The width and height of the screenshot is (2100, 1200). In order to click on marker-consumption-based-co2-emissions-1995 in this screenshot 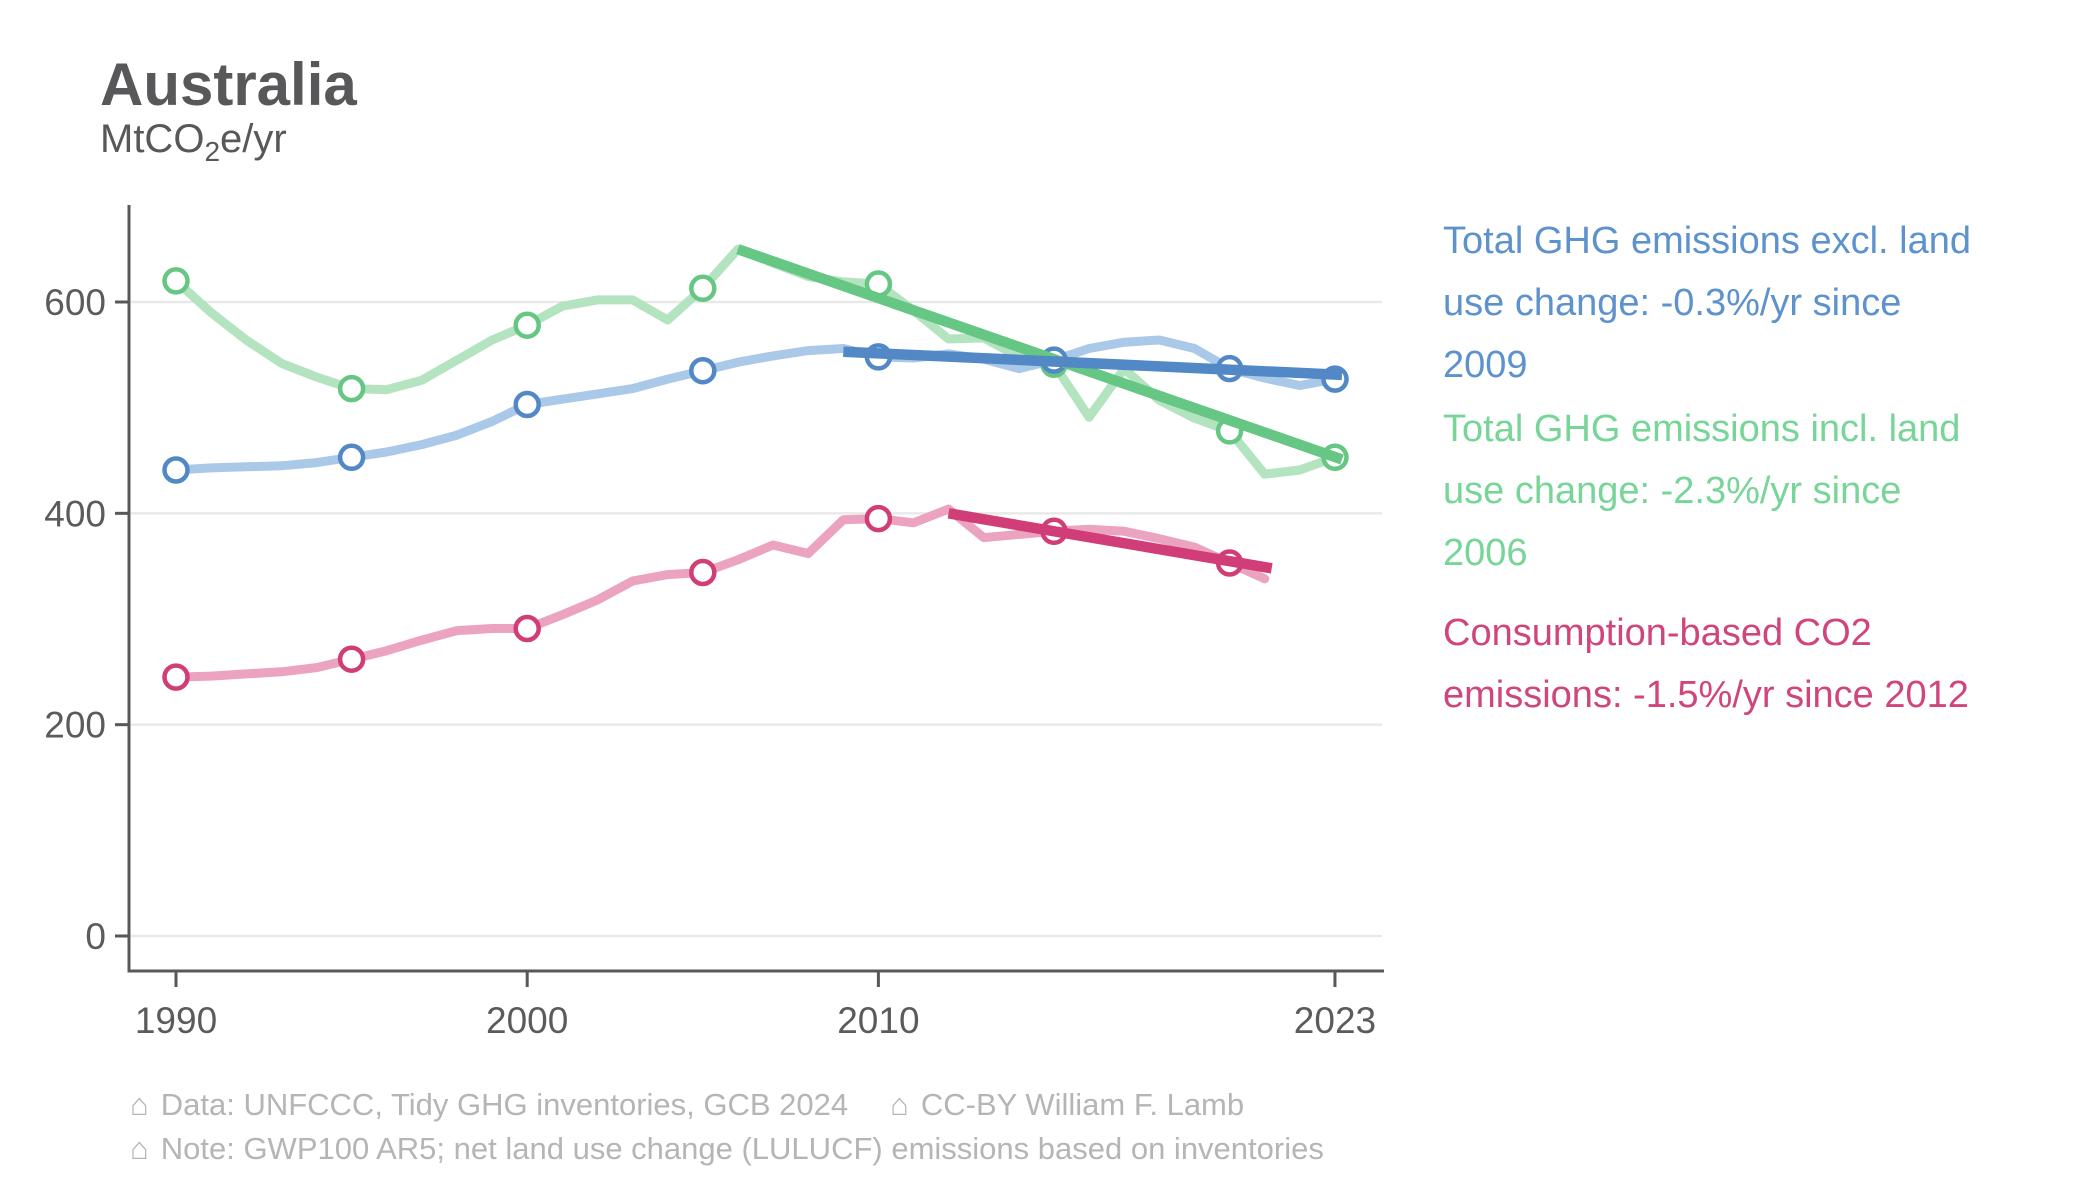, I will do `click(351, 659)`.